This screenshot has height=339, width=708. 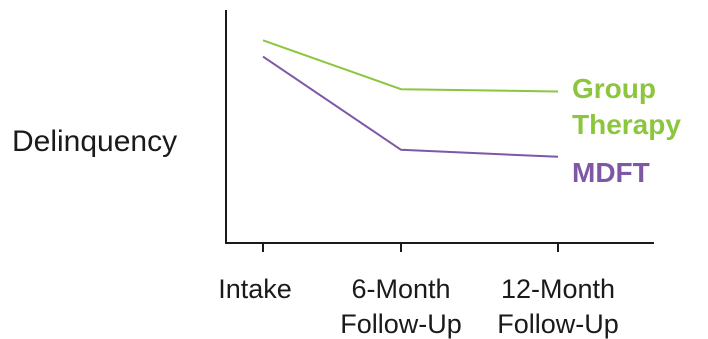 What do you see at coordinates (94, 141) in the screenshot?
I see `y-axis-label: Delinquency` at bounding box center [94, 141].